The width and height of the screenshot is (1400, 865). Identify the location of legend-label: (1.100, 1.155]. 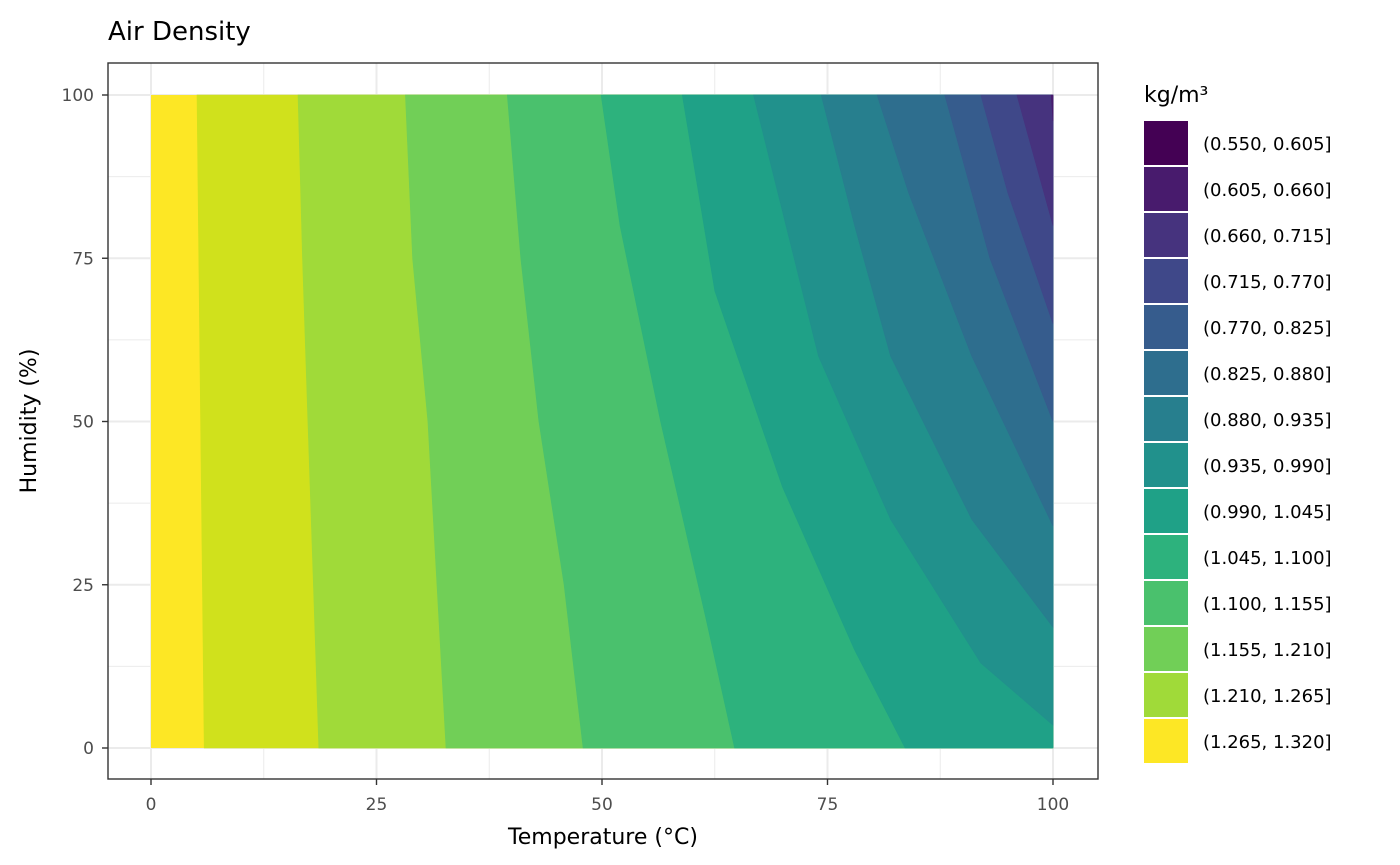
(1267, 604).